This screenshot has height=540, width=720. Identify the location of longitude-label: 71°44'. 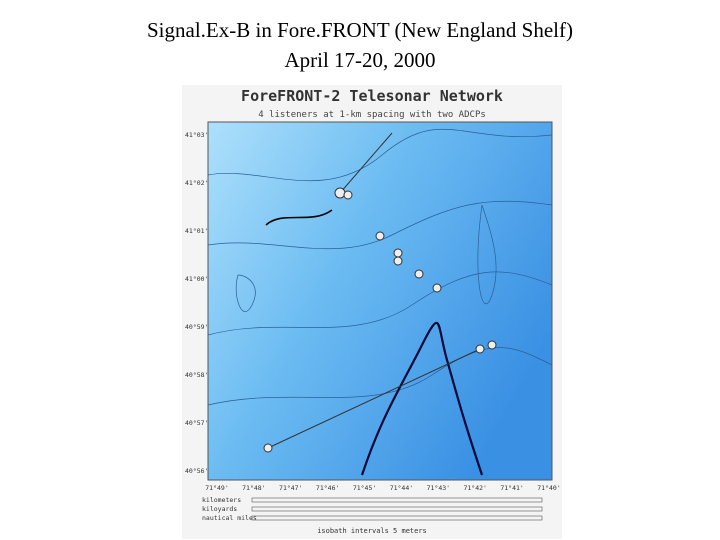
(401, 488).